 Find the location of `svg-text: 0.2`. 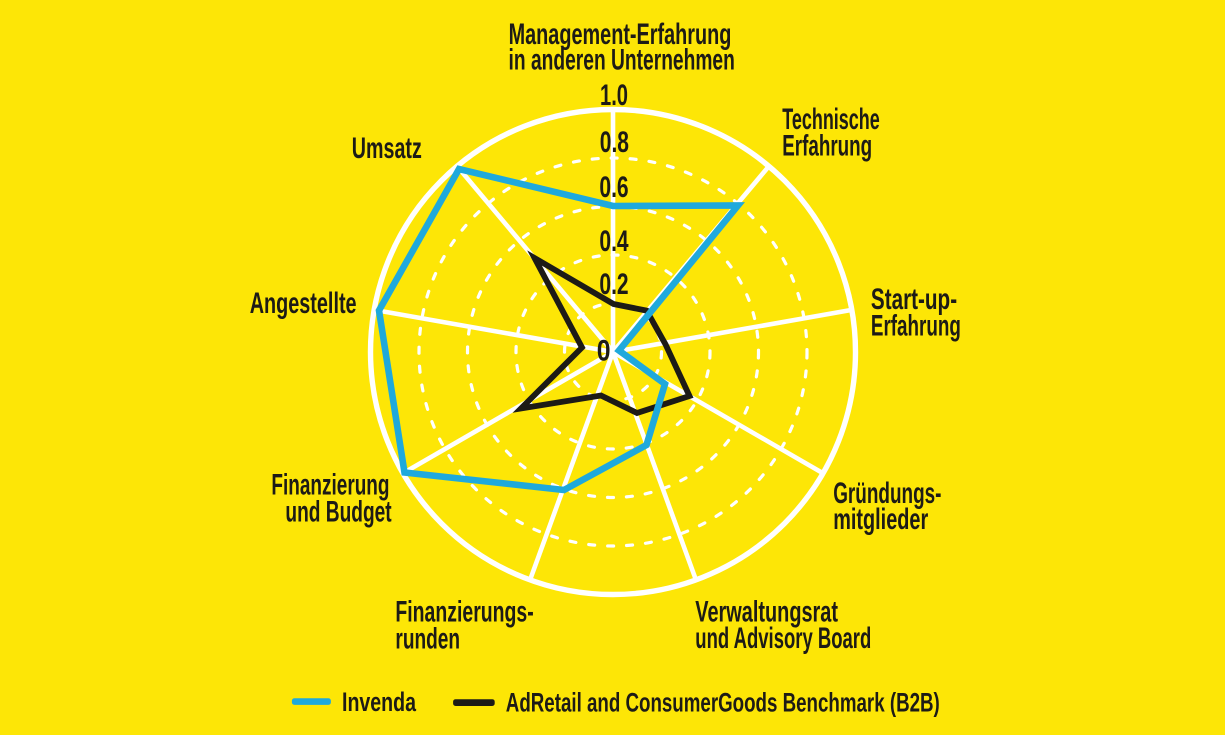

svg-text: 0.2 is located at coordinates (613, 284).